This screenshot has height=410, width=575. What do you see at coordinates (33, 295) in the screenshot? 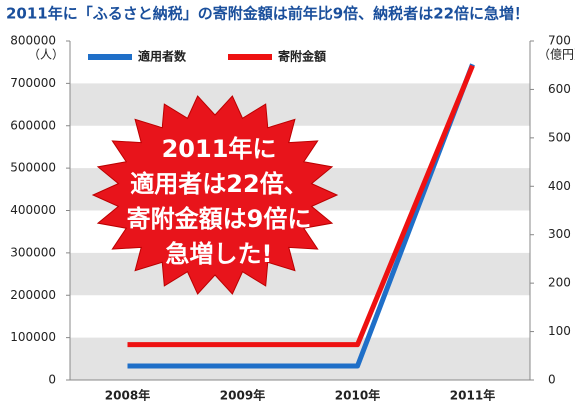
I see `y-tick-label: 200000` at bounding box center [33, 295].